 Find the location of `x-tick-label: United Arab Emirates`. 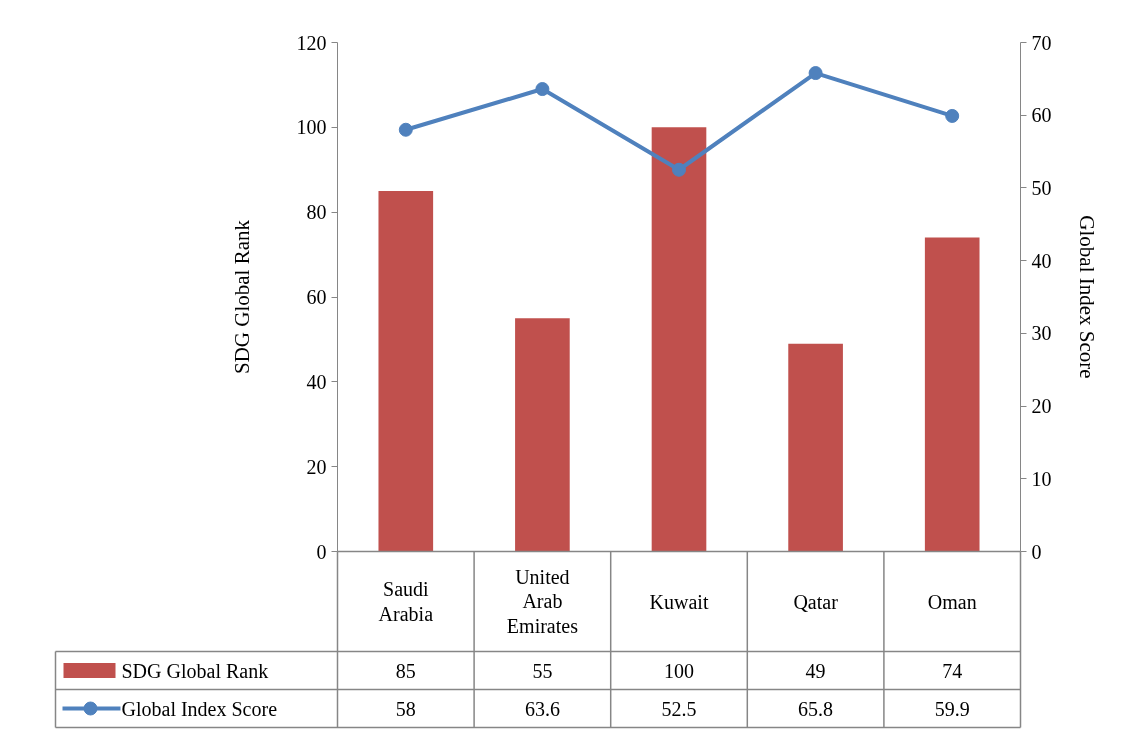

x-tick-label: United Arab Emirates is located at coordinates (542, 601).